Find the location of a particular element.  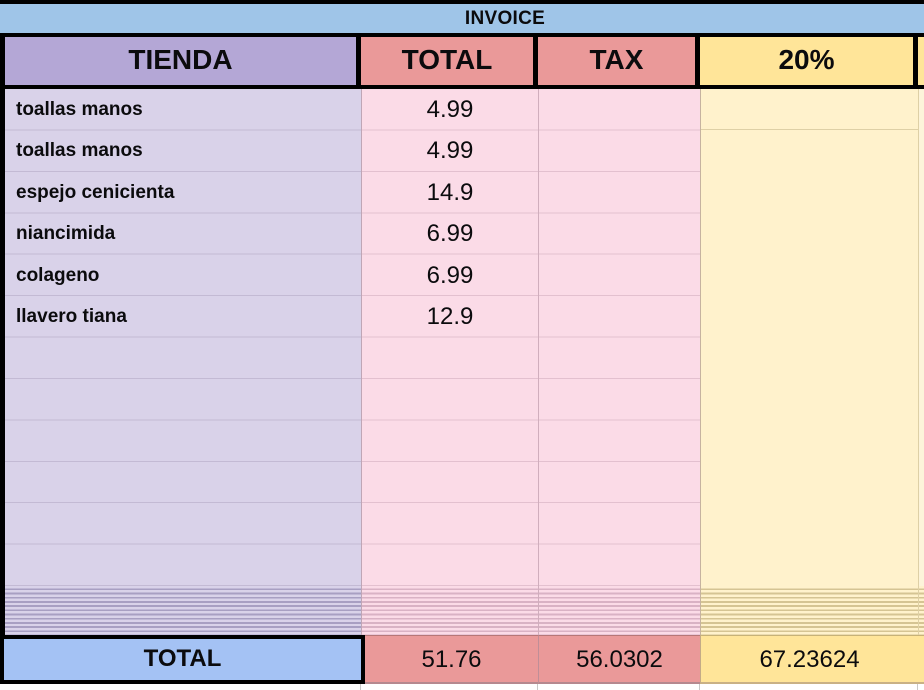

column-tax is located at coordinates (619, 362).